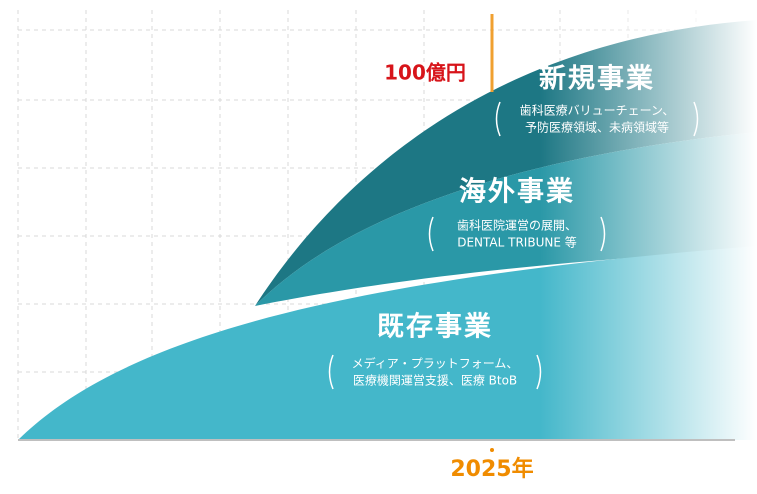 The width and height of the screenshot is (757, 494). I want to click on layer-description: 医療機関運営支援、医療 BtoB, so click(435, 380).